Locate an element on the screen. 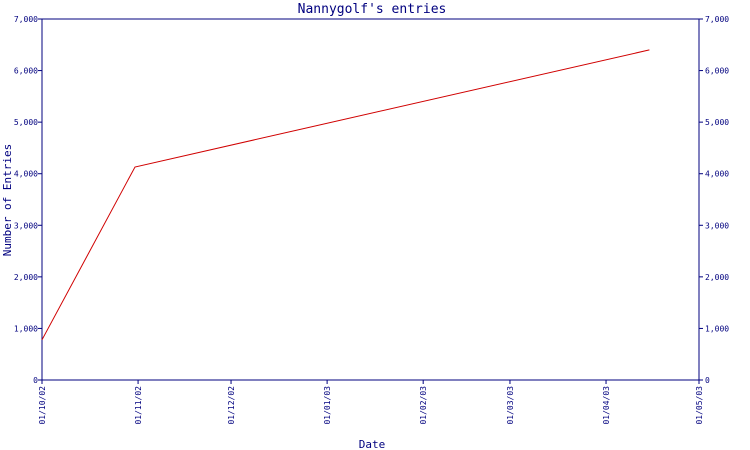  y-tick-label-right-1: 1,000 is located at coordinates (717, 328).